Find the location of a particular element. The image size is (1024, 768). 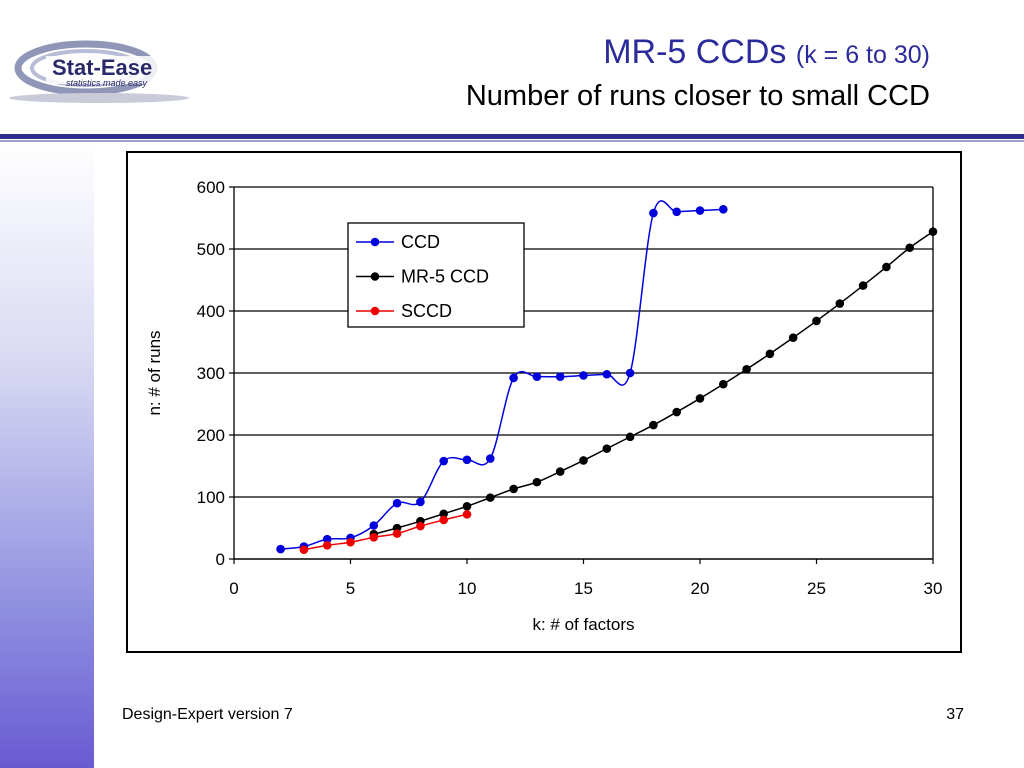

header-rule is located at coordinates (512, 136).